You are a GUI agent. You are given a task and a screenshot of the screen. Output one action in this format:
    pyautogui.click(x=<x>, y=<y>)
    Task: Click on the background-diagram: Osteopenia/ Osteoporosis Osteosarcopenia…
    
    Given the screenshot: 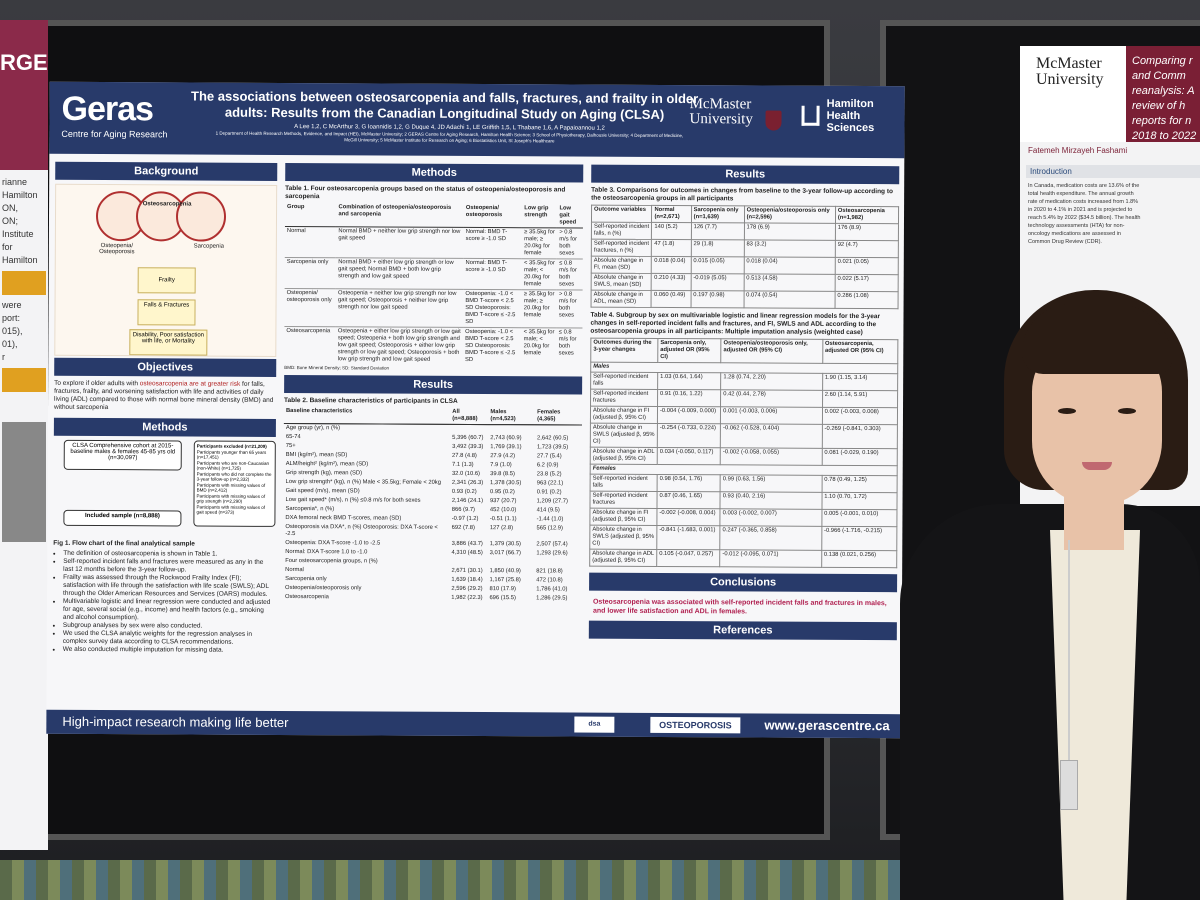 What is the action you would take?
    pyautogui.click(x=166, y=270)
    